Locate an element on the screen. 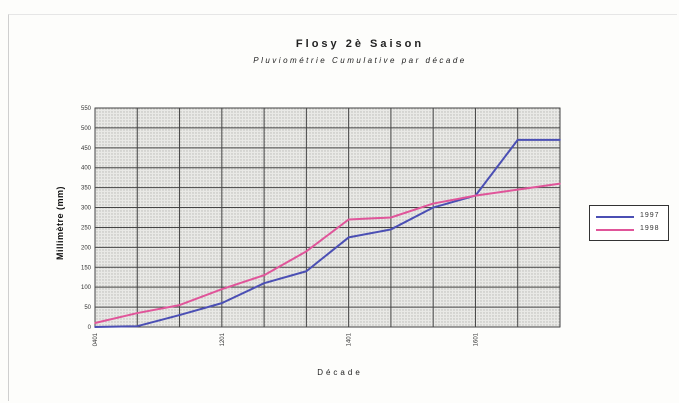  x-tick-label: 1201 is located at coordinates (223, 339).